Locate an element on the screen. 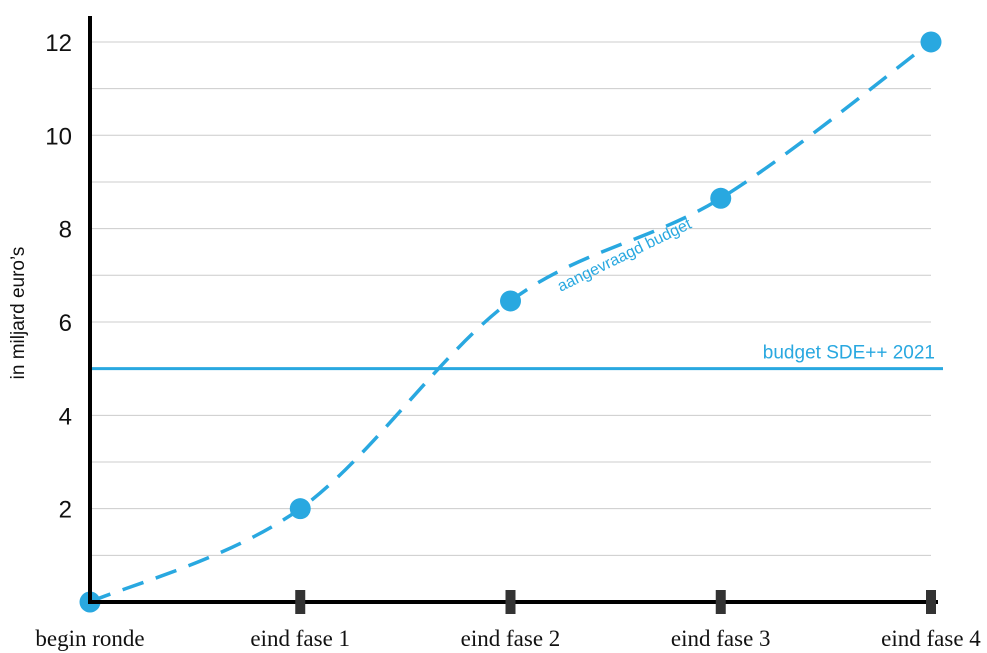 The width and height of the screenshot is (987, 653). series-label: aangevraagd budget is located at coordinates (625, 256).